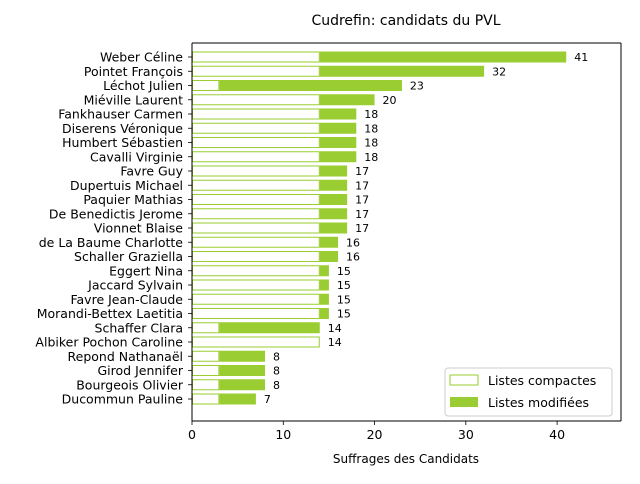  Describe the element at coordinates (390, 100) in the screenshot. I see `data-label: 20` at that location.